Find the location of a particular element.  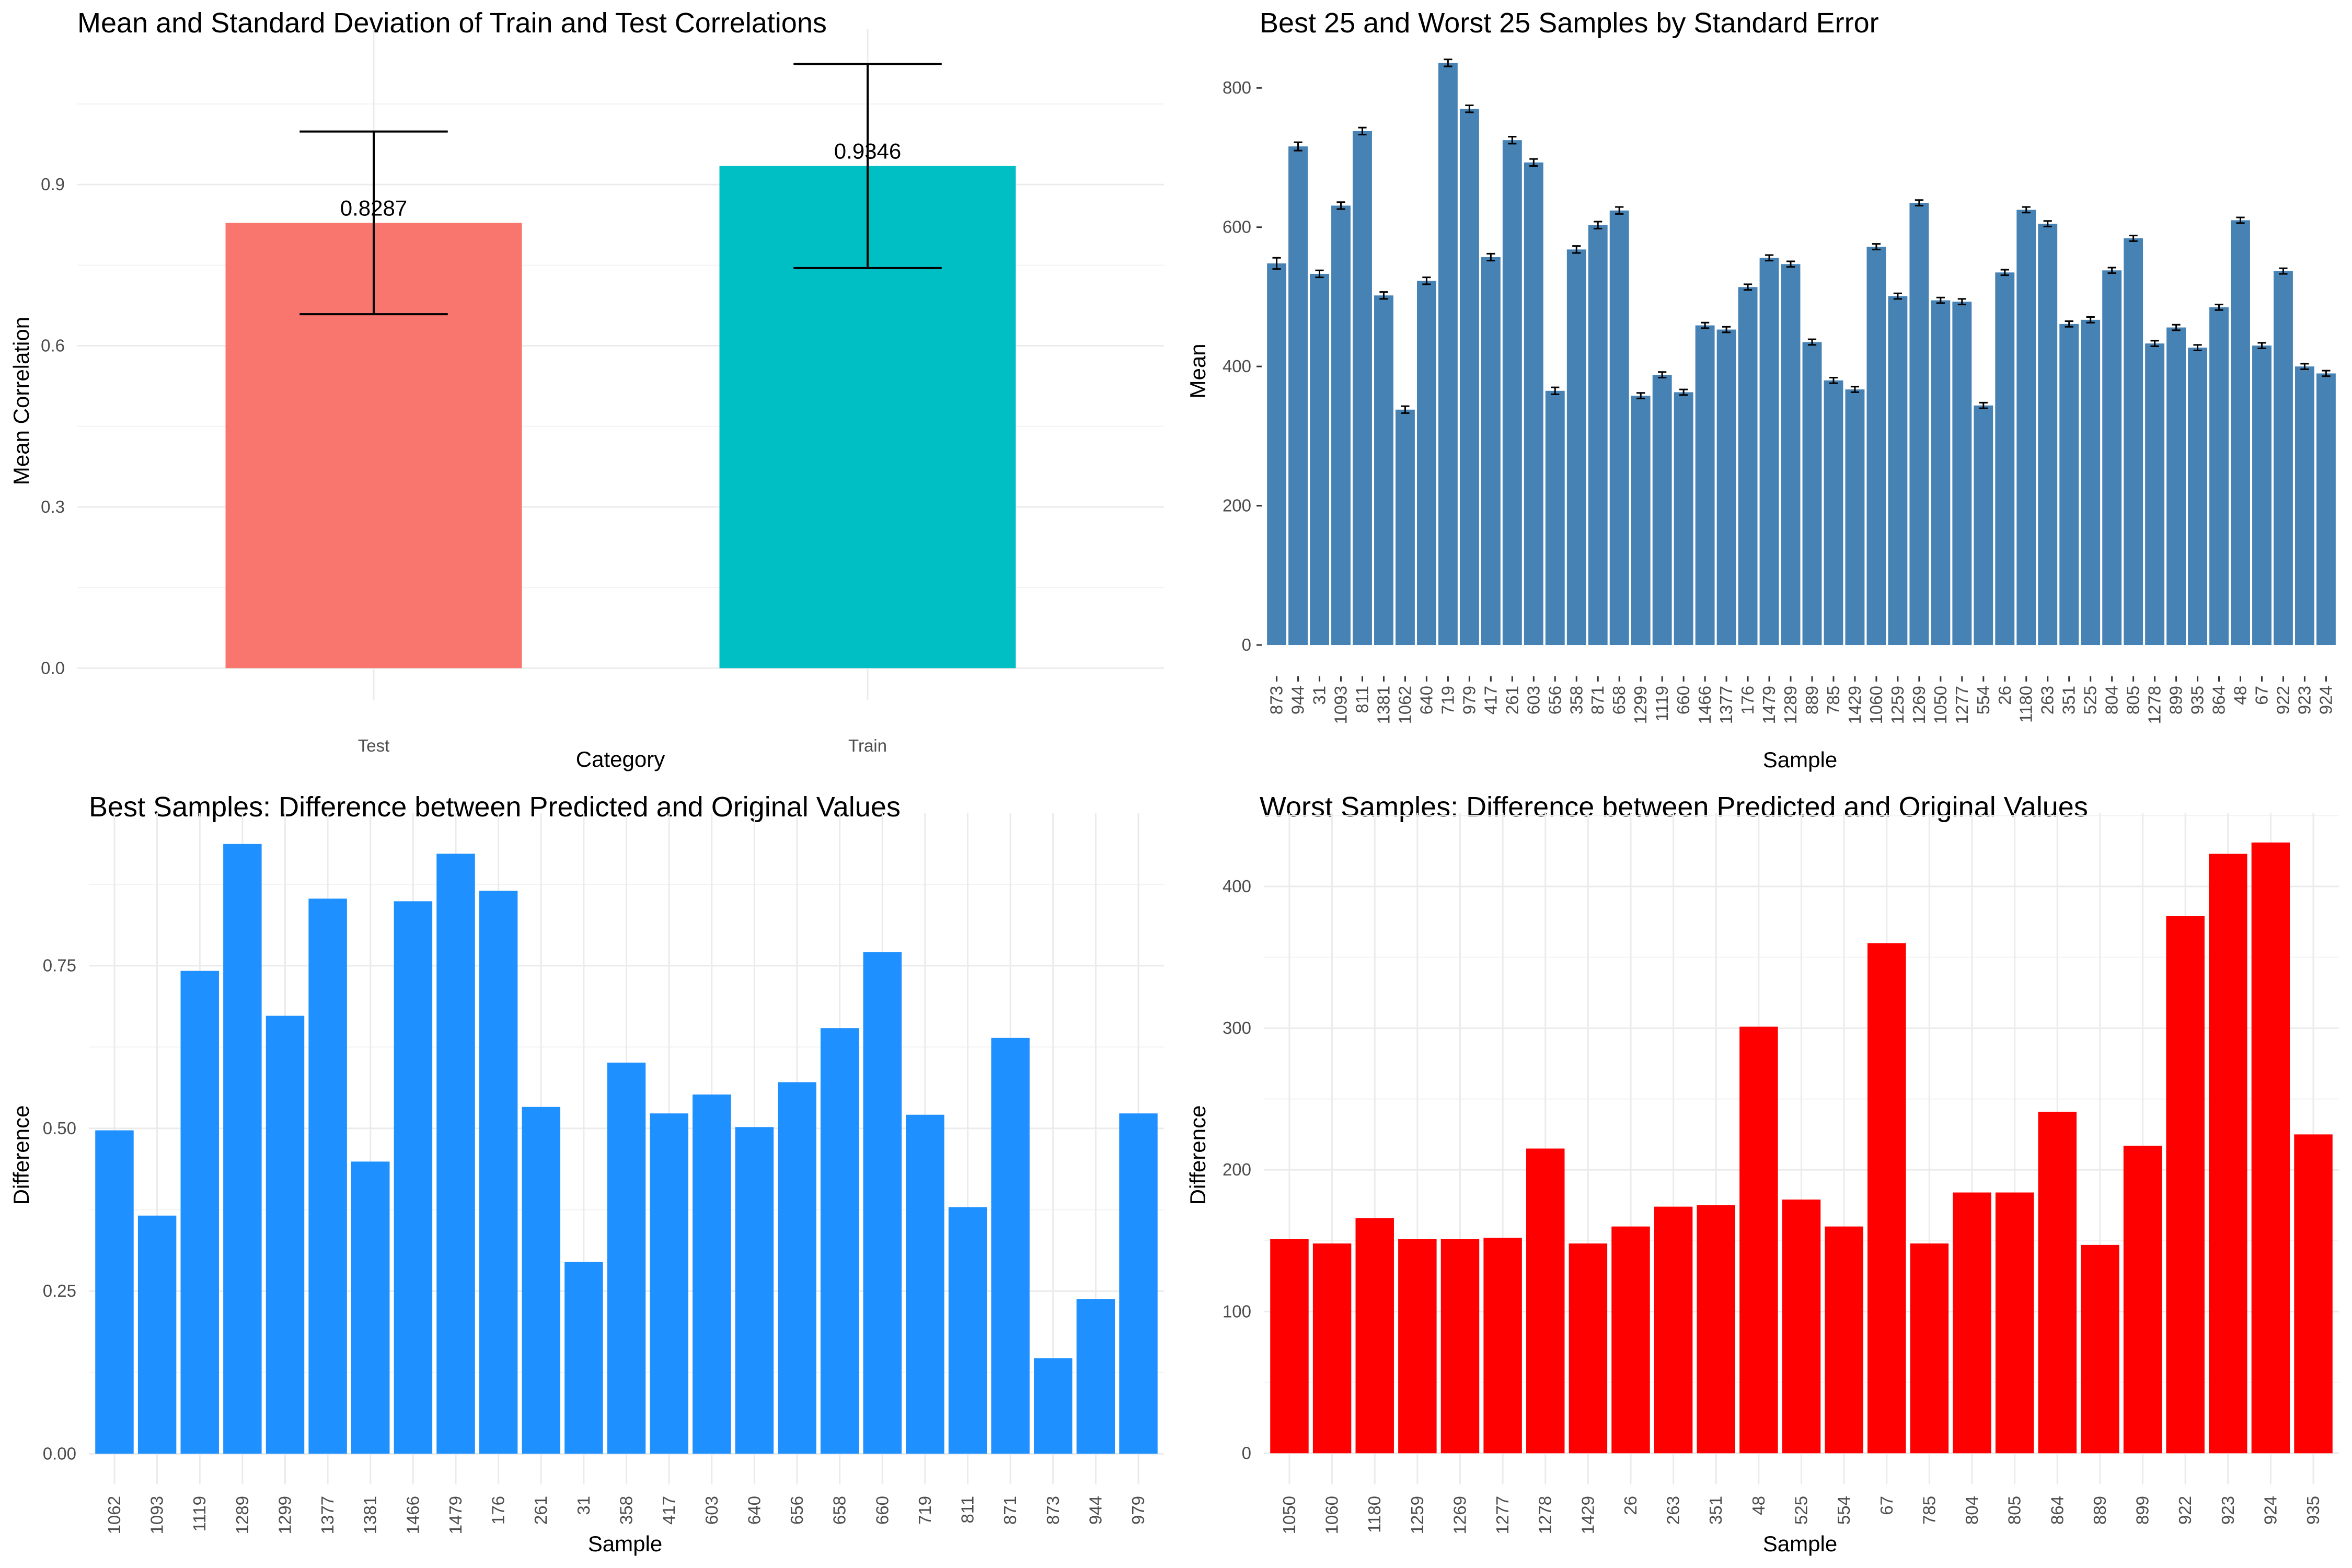

x-tick-label: 1289 is located at coordinates (1790, 705).